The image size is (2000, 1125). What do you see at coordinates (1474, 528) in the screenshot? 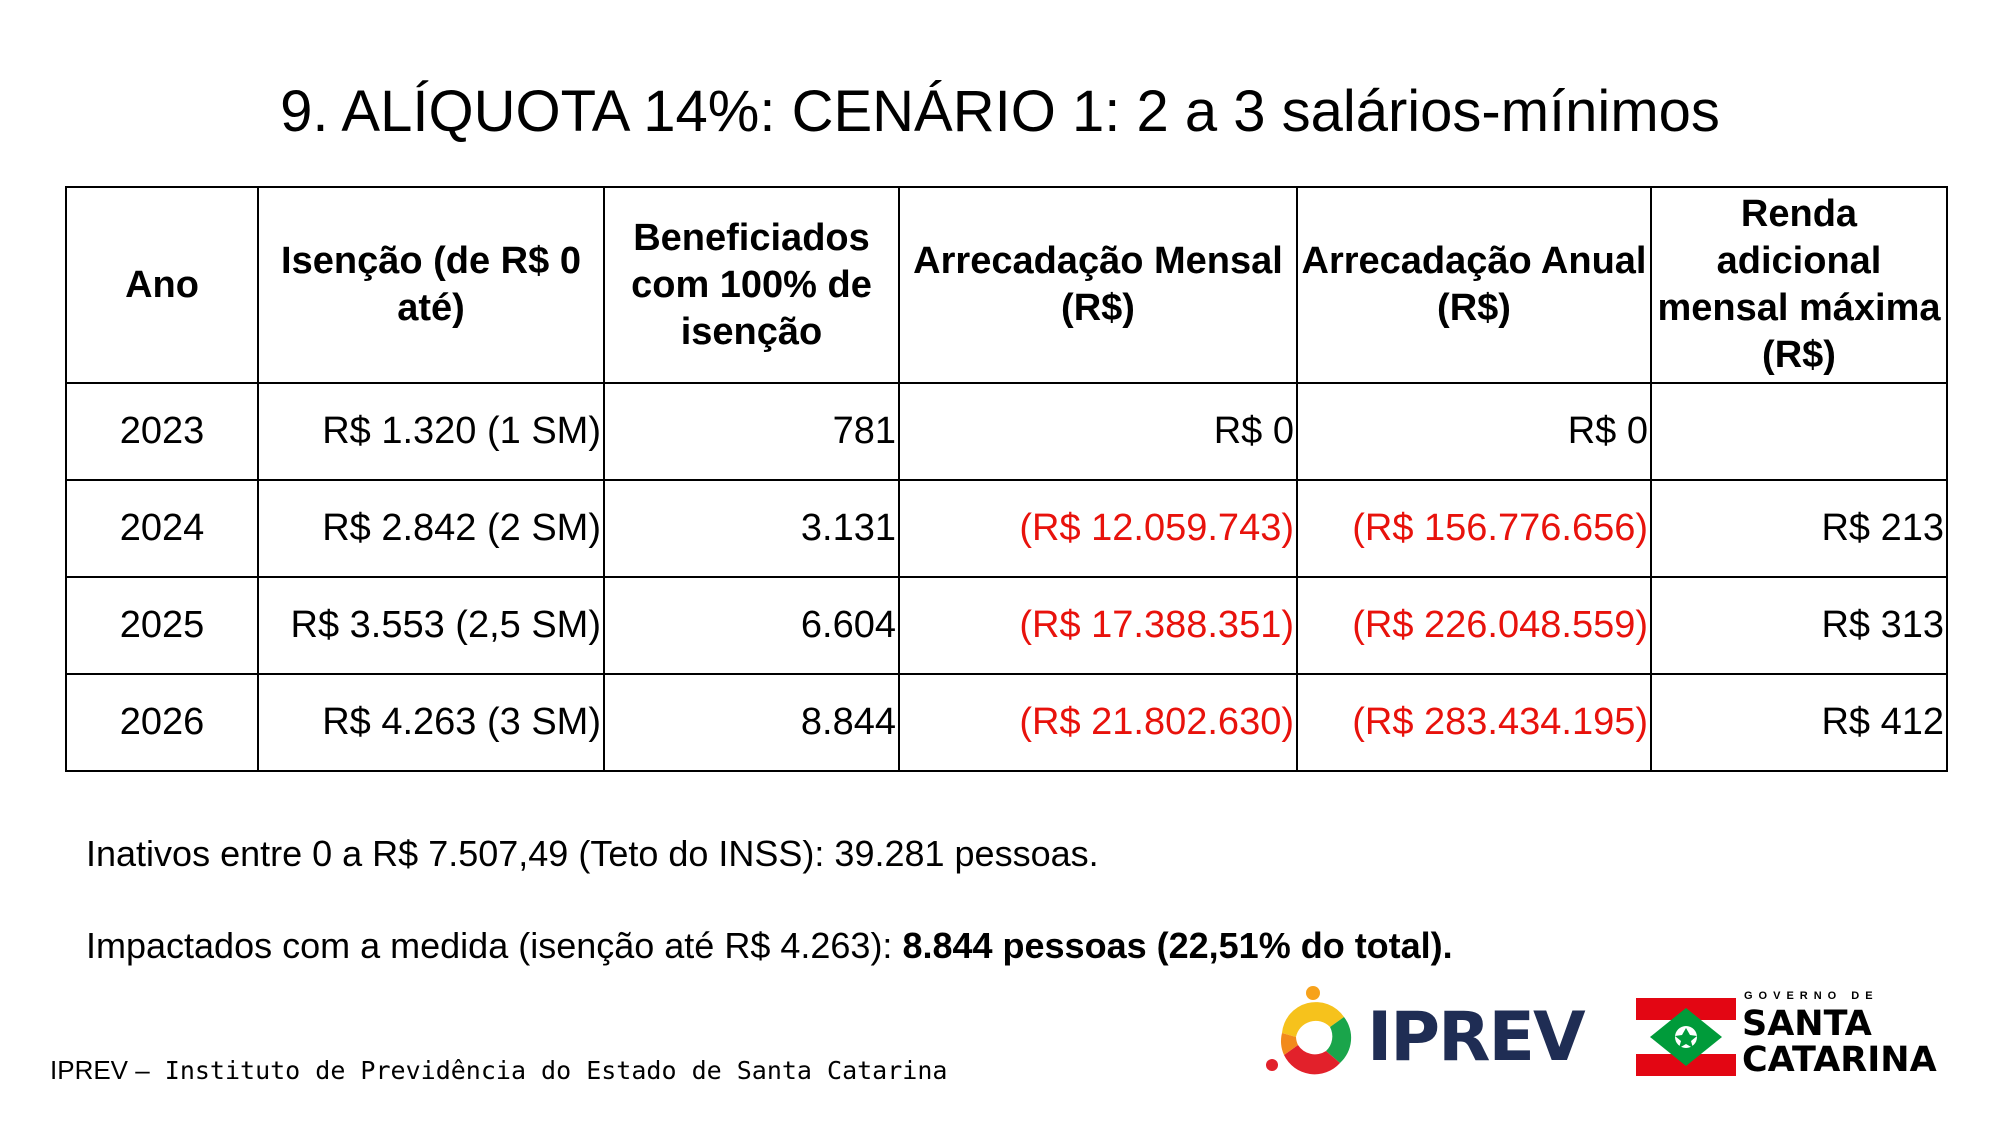
I see `cell-anual: (R$ 156.776.656)` at bounding box center [1474, 528].